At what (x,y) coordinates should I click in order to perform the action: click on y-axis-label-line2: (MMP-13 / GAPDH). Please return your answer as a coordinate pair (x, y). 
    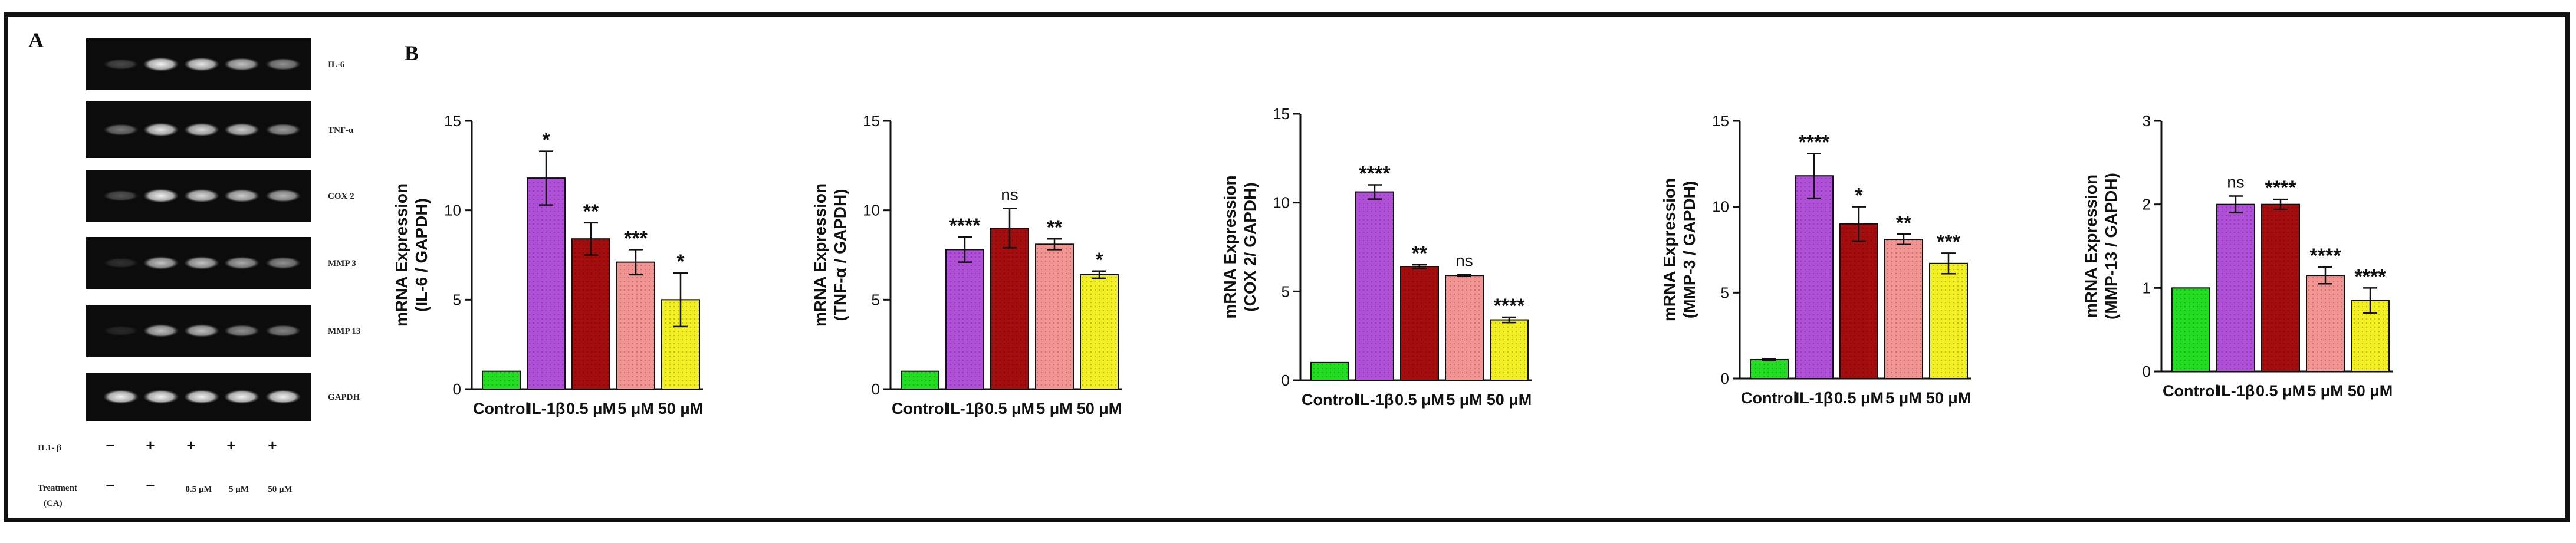
    Looking at the image, I should click on (2111, 246).